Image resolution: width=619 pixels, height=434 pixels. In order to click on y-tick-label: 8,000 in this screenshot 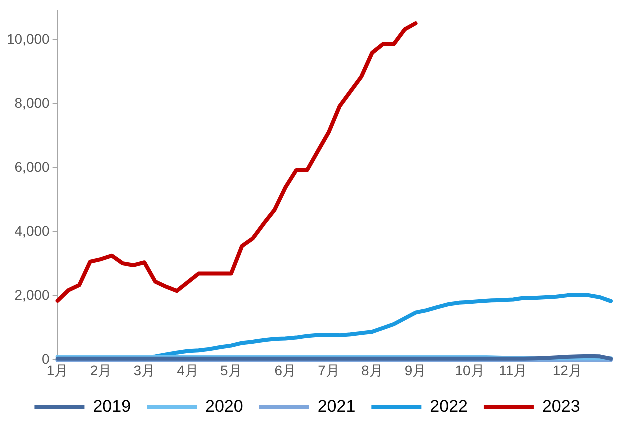, I will do `click(32, 103)`.